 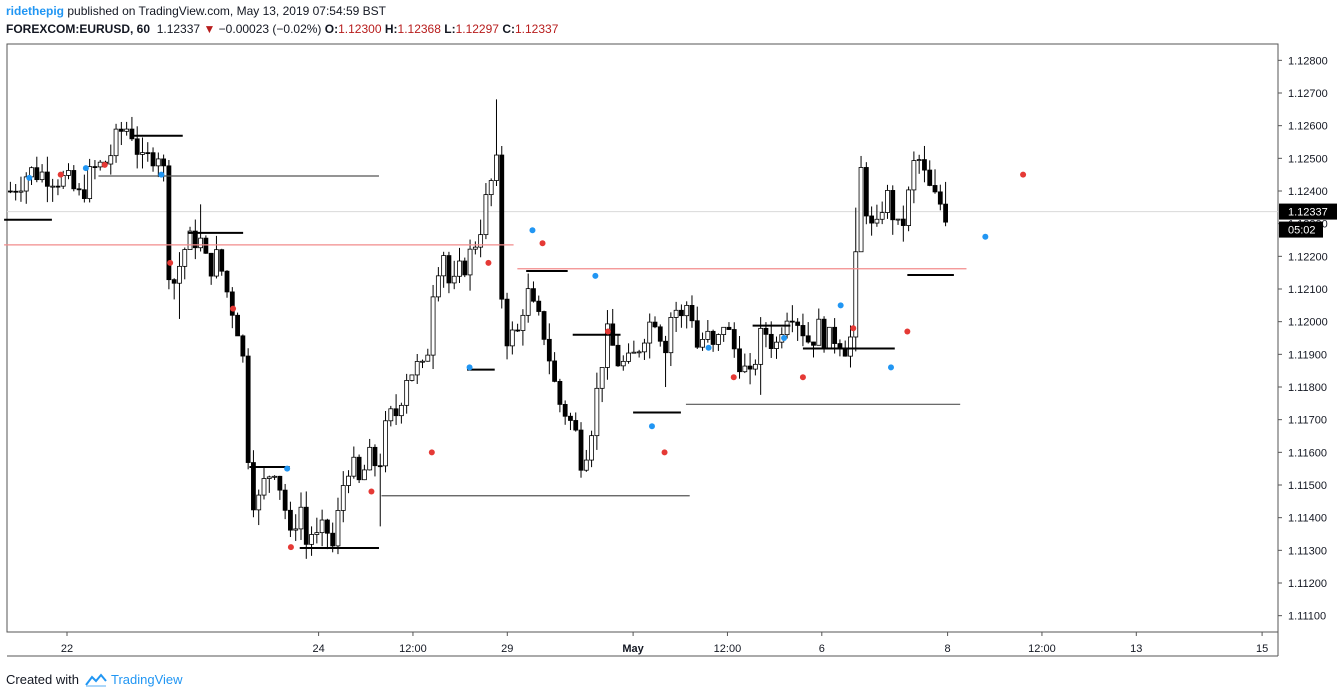 I want to click on close-label: C:, so click(x=508, y=29).